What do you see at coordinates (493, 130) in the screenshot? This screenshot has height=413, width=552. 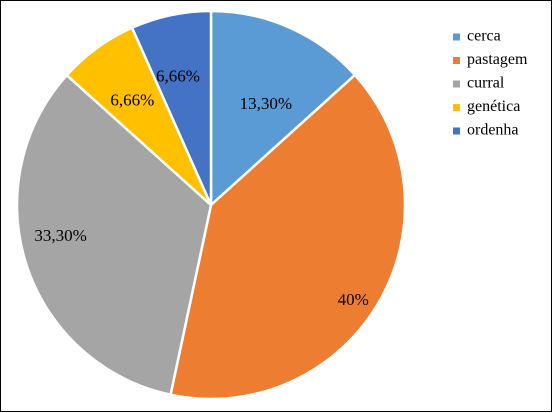 I see `legend-label-ordenha: ordenha` at bounding box center [493, 130].